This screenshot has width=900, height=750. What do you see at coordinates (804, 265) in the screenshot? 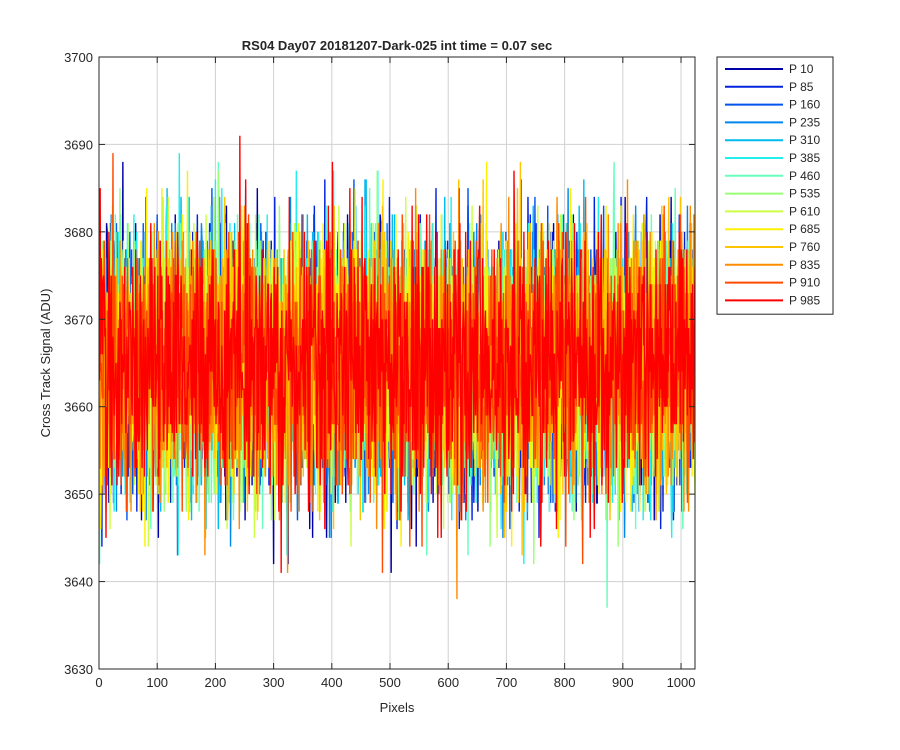
I see `legend-label: P 835` at bounding box center [804, 265].